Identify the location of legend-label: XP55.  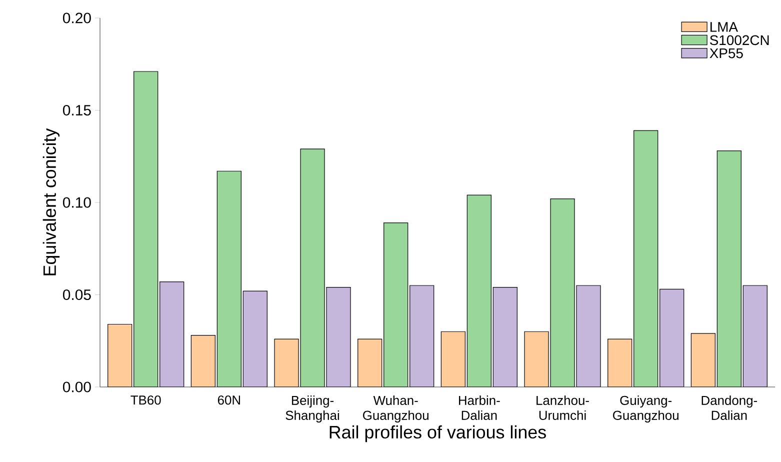
(726, 53).